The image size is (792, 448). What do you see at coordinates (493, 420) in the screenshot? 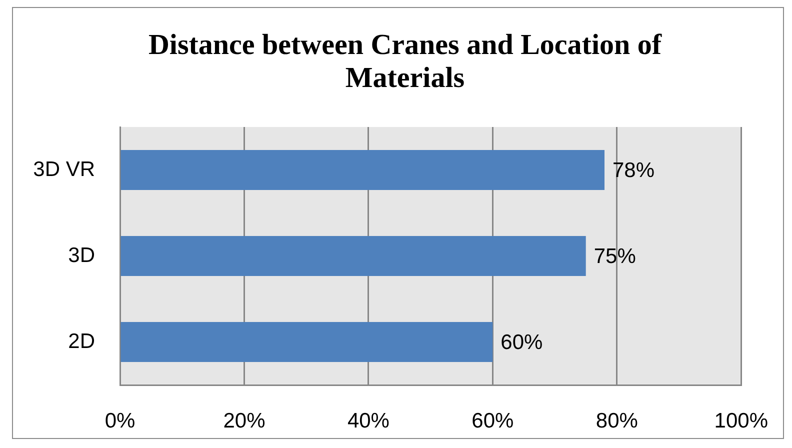
I see `x-tick-label: 60%` at bounding box center [493, 420].